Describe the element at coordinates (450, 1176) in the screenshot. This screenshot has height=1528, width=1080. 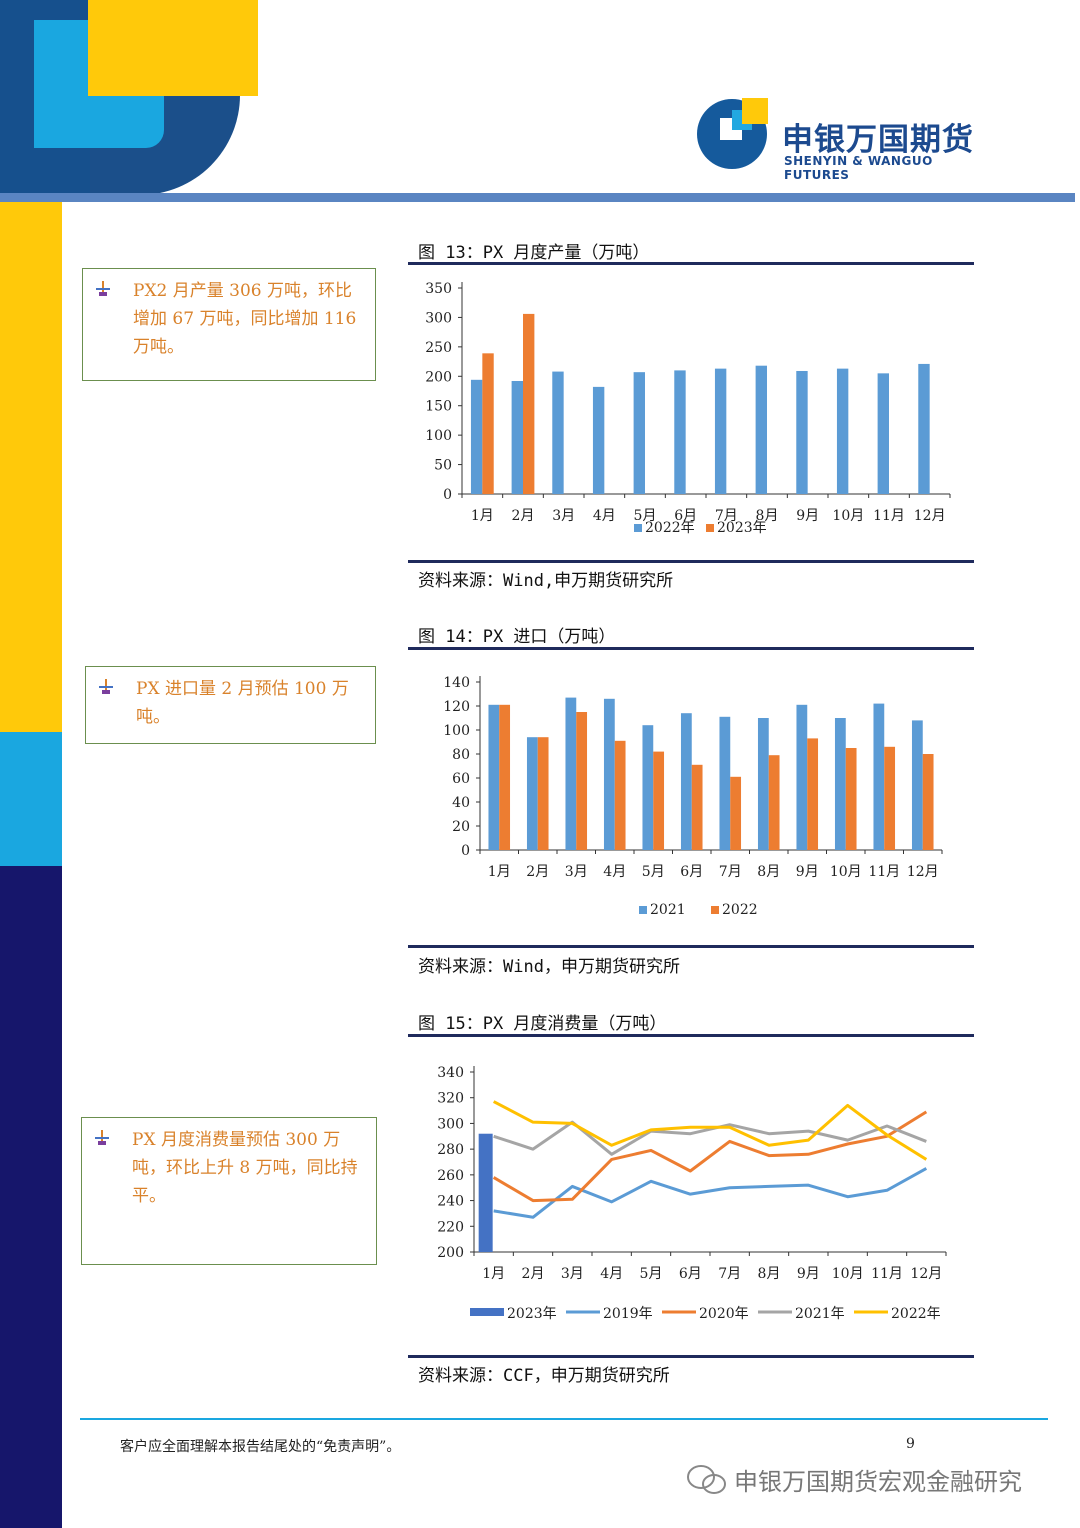
I see `y-tick-label: 260` at that location.